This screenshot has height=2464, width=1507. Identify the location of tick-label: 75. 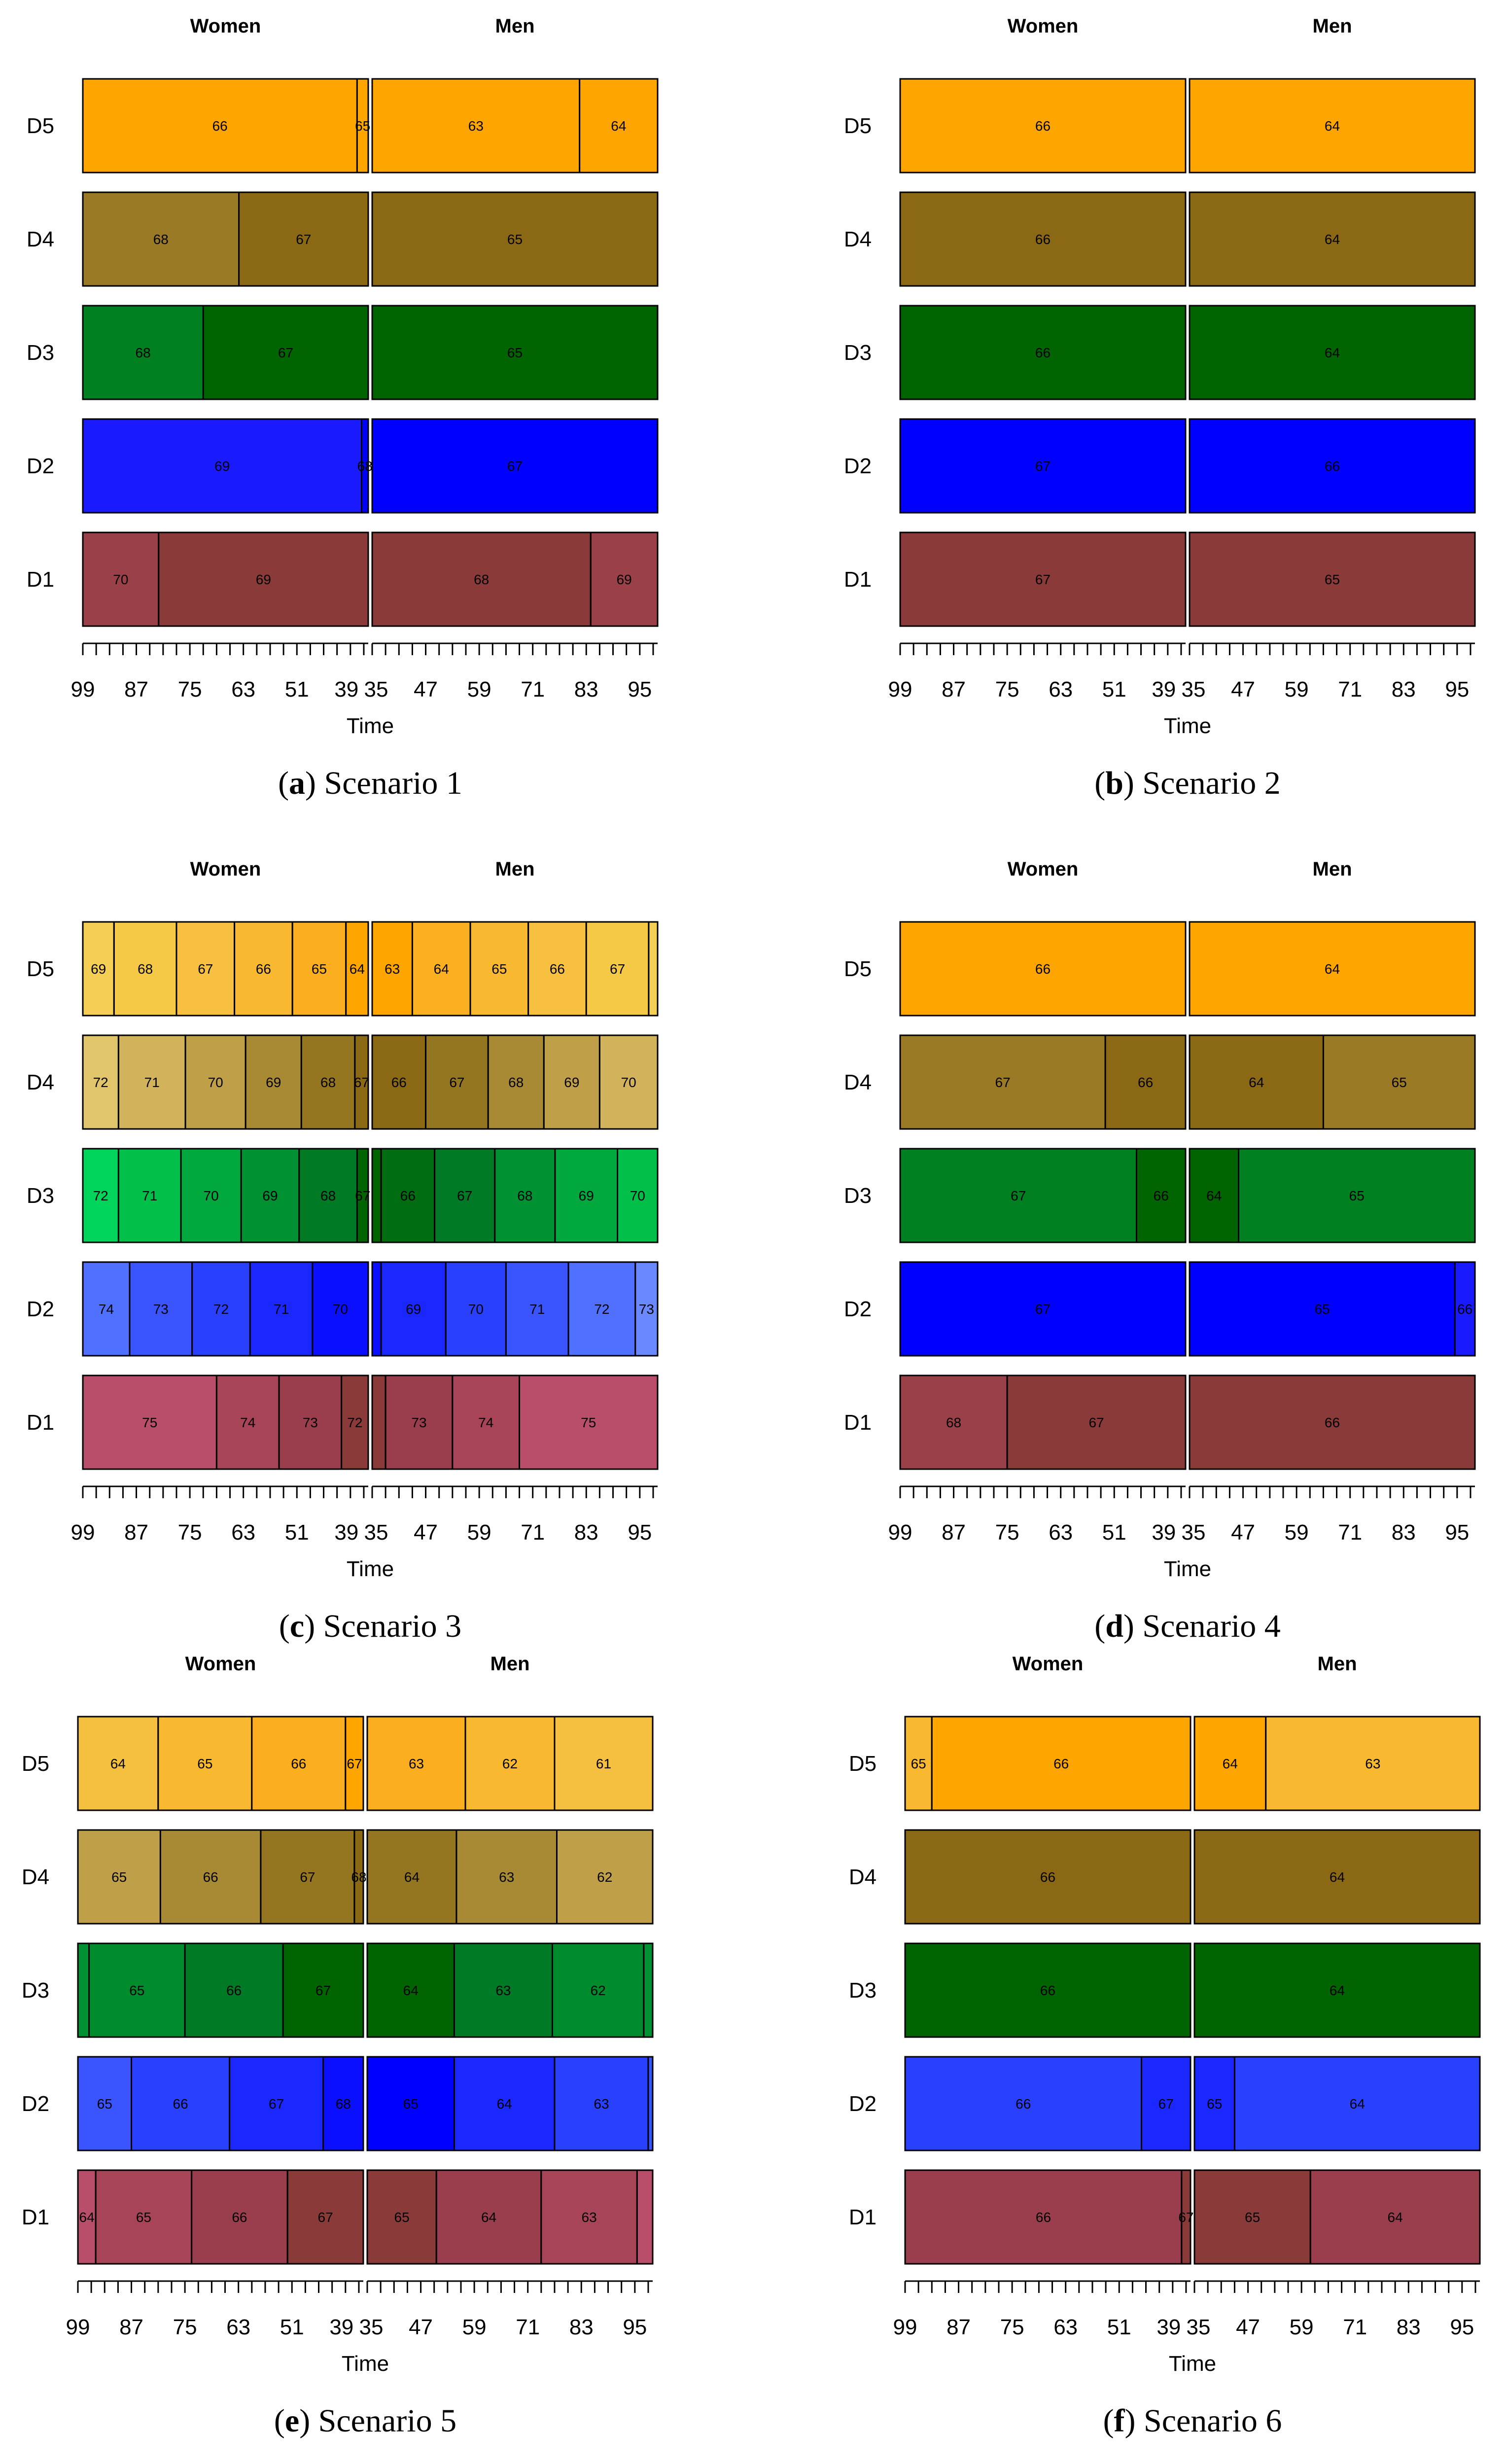
(1007, 689).